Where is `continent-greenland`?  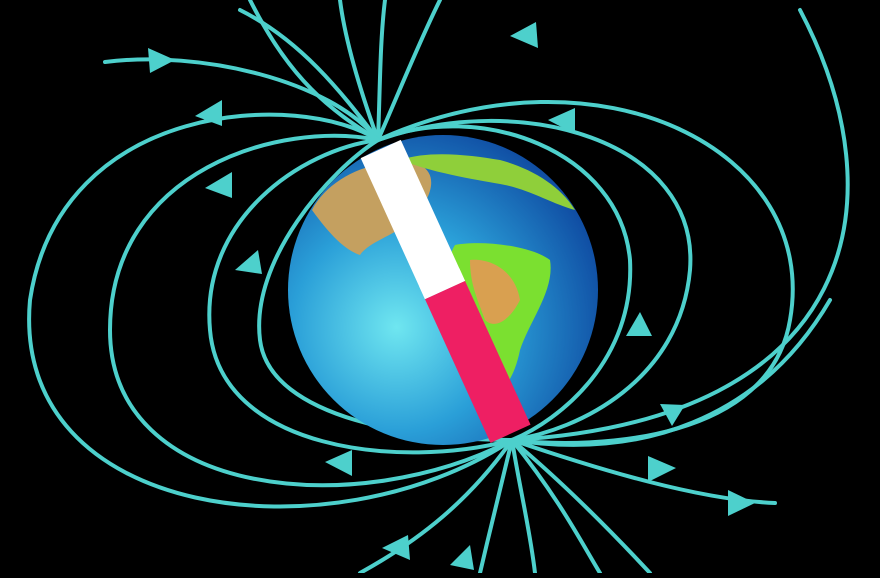 continent-greenland is located at coordinates (487, 182).